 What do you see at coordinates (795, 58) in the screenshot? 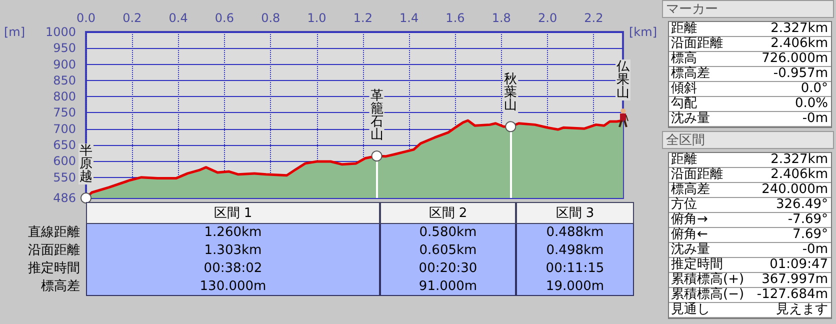
I see `text: 726.000m` at bounding box center [795, 58].